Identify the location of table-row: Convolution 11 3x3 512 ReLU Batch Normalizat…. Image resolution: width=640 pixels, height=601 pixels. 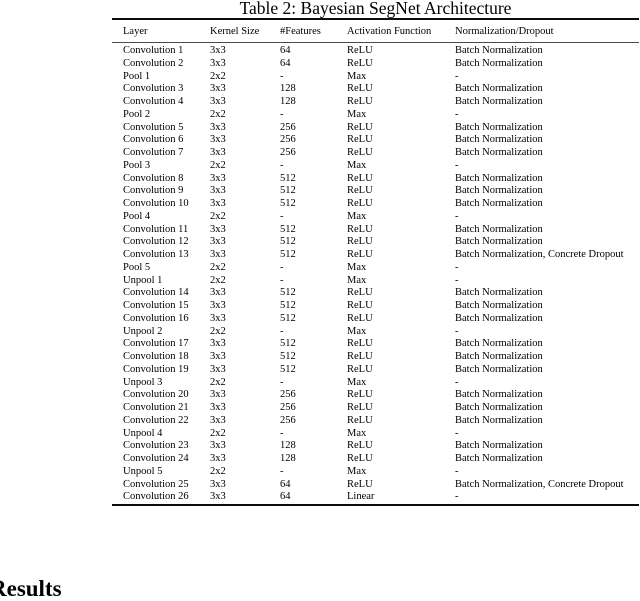
(375, 230).